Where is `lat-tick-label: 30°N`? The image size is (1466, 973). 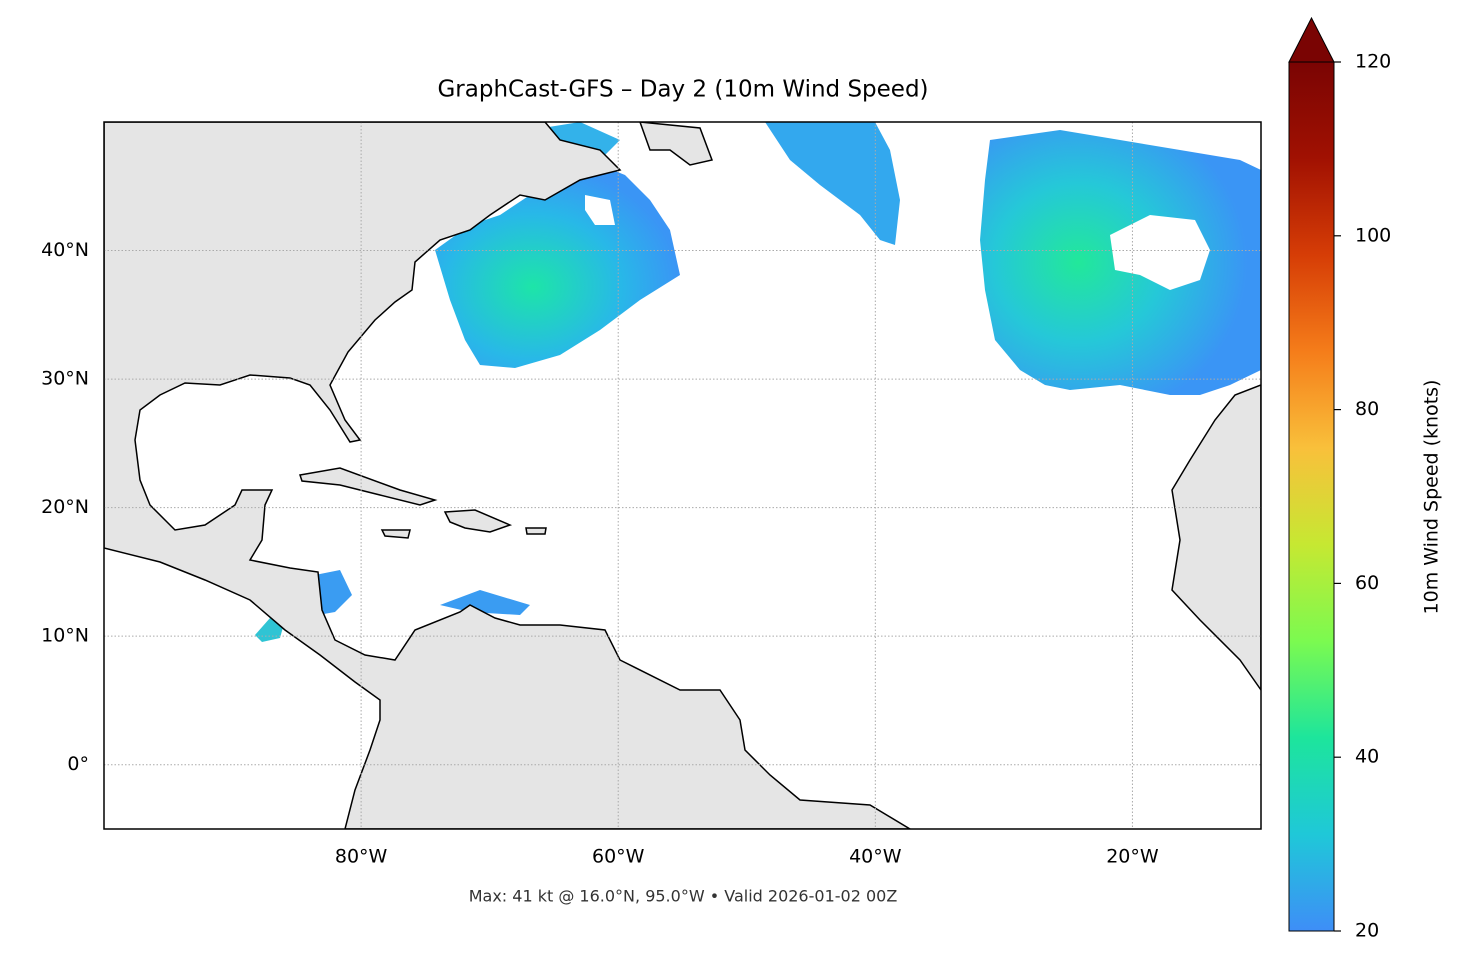
lat-tick-label: 30°N is located at coordinates (65, 379).